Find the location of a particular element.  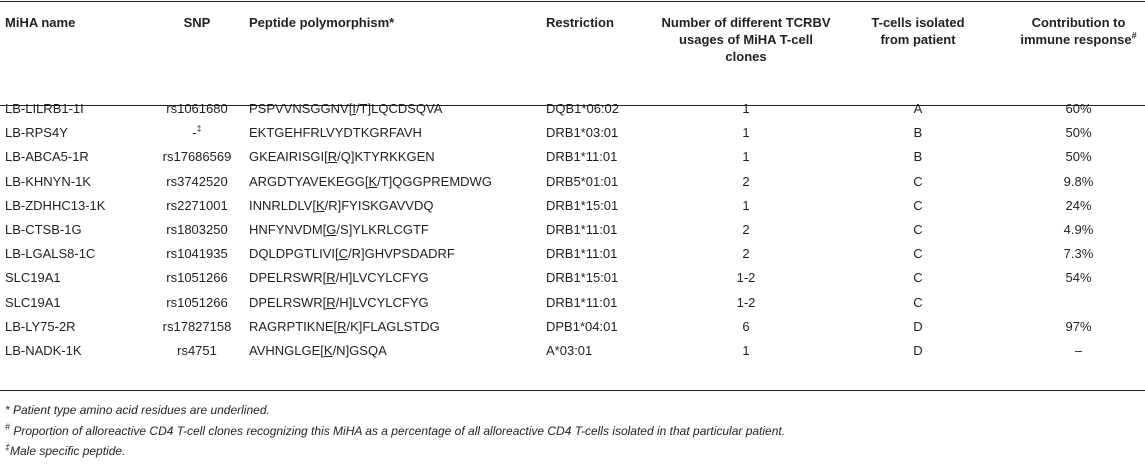

peptide-segment: /Q]KTYRKKGEN is located at coordinates (386, 157).